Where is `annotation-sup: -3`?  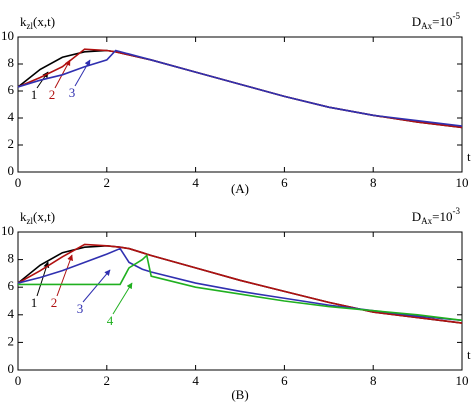 annotation-sup: -3 is located at coordinates (457, 211).